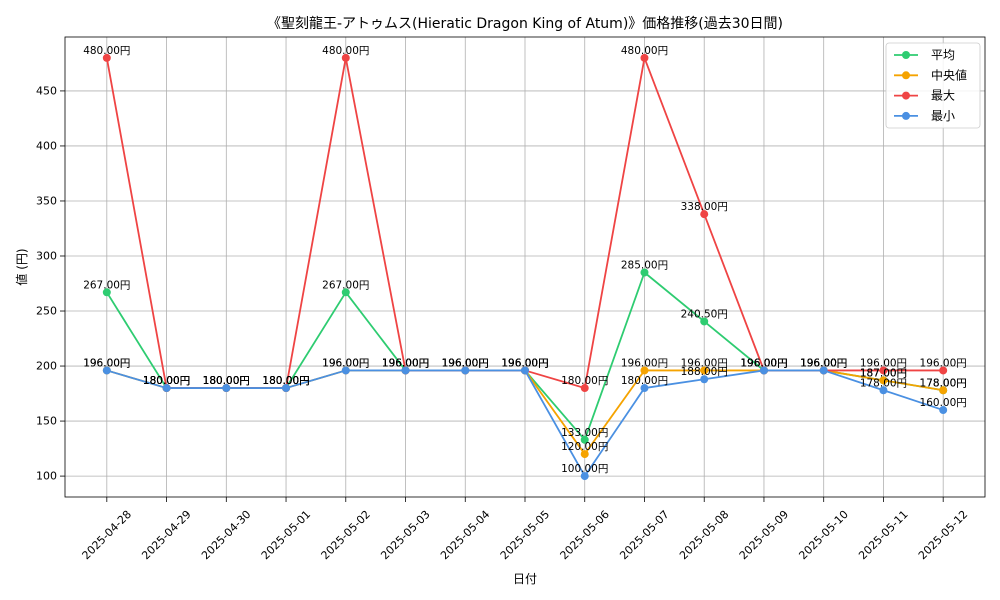  What do you see at coordinates (883, 373) in the screenshot?
I see `data-label: 187.00円` at bounding box center [883, 373].